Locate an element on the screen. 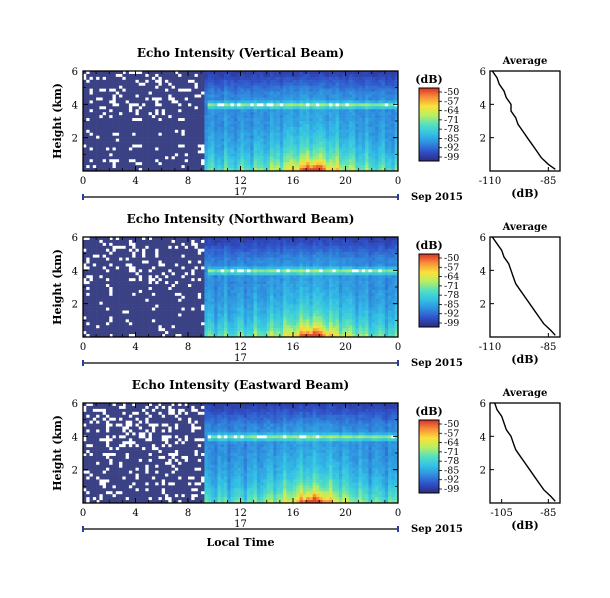 This screenshot has width=610, height=598. panel-title: Echo Intensity (Northward Beam) is located at coordinates (241, 219).